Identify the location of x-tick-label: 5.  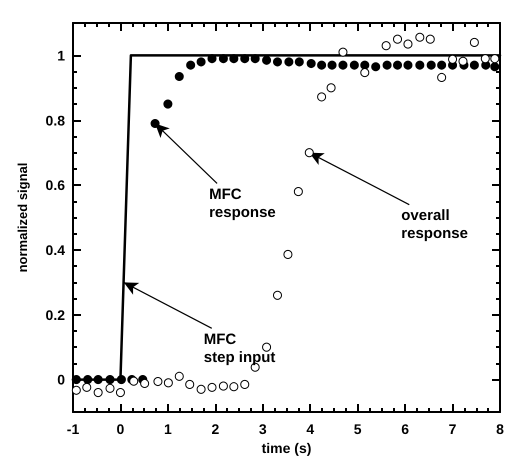
(358, 429).